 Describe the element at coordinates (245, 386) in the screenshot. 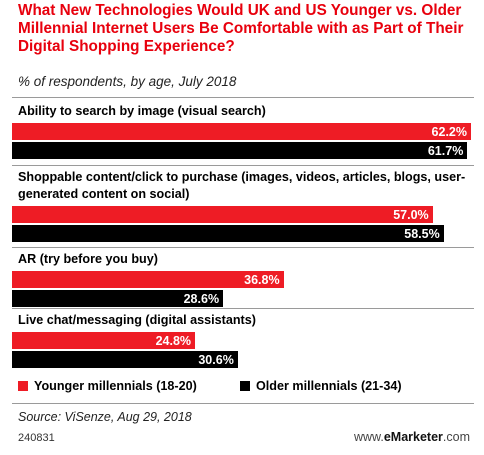

I see `legend-swatch-older` at that location.